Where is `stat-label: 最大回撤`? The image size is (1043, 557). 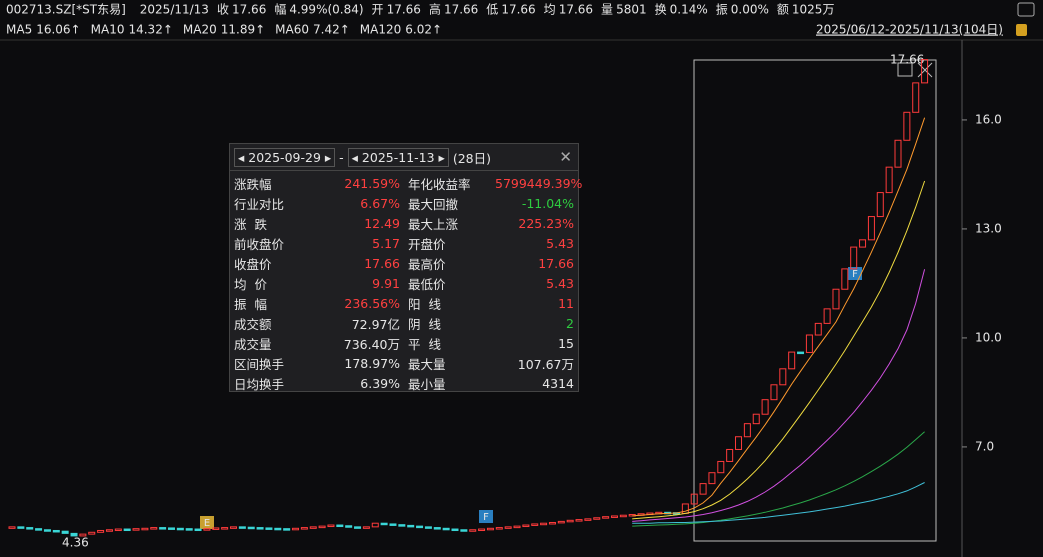
stat-label: 最大回撤 is located at coordinates (433, 204).